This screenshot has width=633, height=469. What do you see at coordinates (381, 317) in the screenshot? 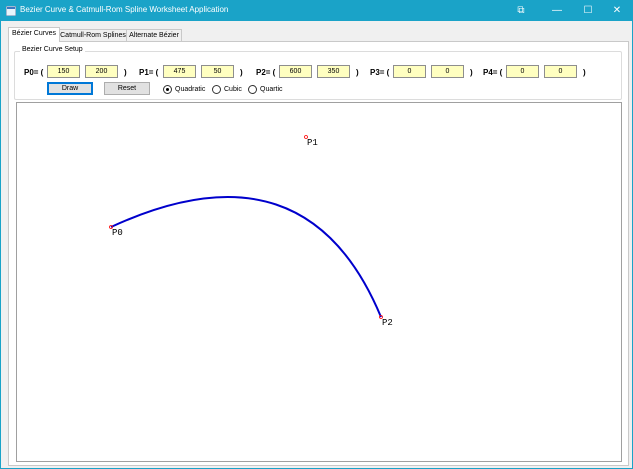
I see `p2-control-point-marker` at bounding box center [381, 317].